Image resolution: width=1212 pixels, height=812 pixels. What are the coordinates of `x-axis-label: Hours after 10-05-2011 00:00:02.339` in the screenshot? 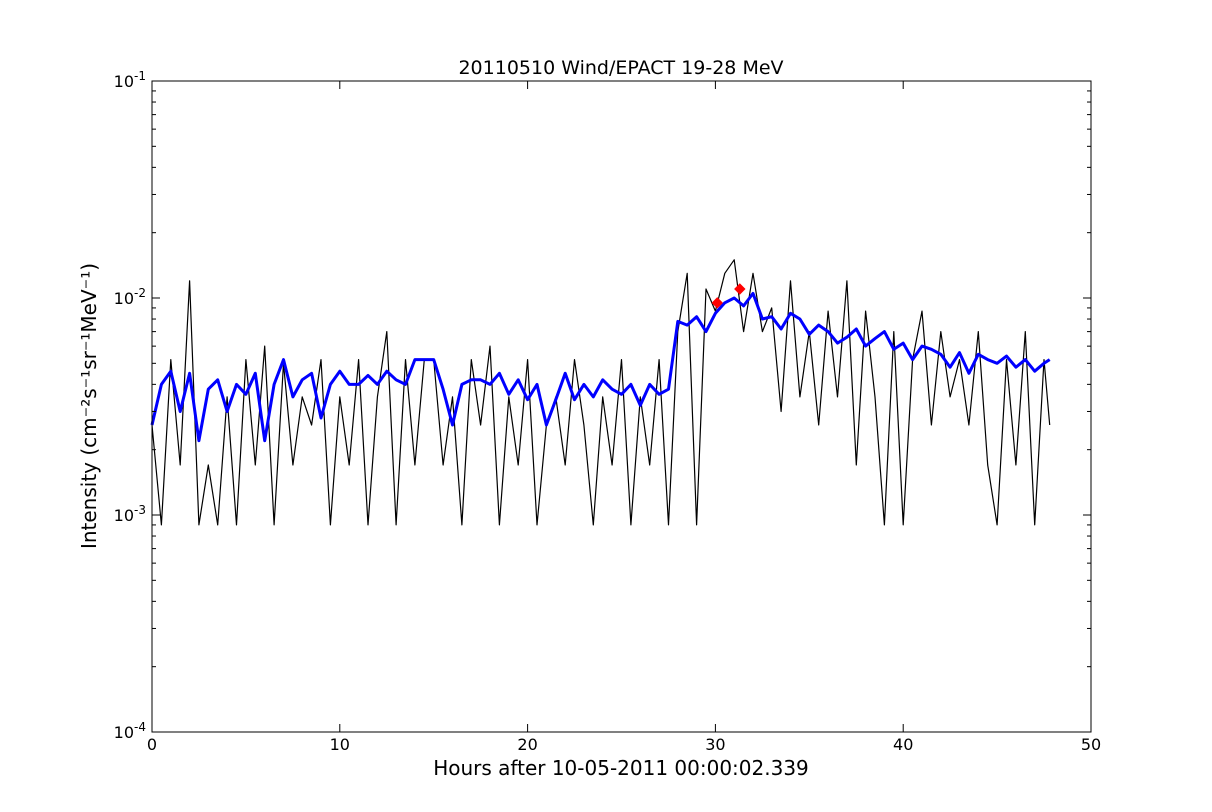 It's located at (621, 768).